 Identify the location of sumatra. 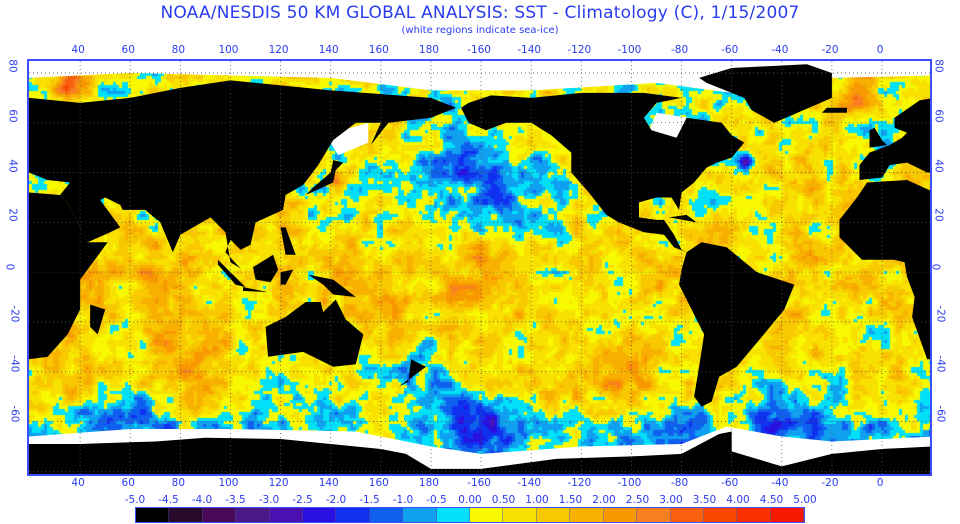
(231, 273).